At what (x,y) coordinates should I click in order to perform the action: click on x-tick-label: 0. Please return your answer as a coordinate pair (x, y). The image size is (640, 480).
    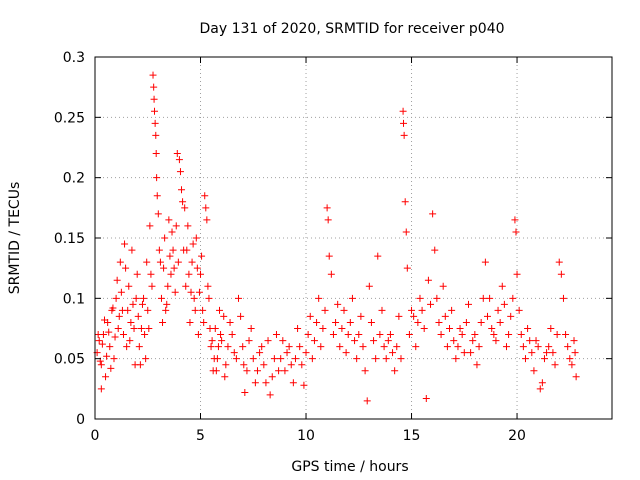
    Looking at the image, I should click on (95, 436).